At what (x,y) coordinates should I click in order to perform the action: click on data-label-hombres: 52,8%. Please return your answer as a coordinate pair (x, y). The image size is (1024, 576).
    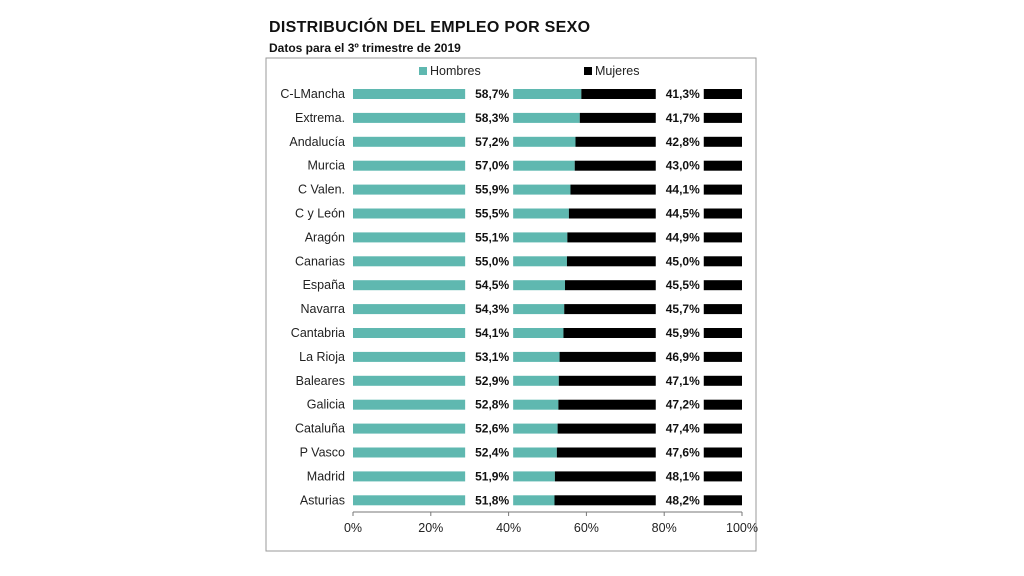
    Looking at the image, I should click on (492, 405).